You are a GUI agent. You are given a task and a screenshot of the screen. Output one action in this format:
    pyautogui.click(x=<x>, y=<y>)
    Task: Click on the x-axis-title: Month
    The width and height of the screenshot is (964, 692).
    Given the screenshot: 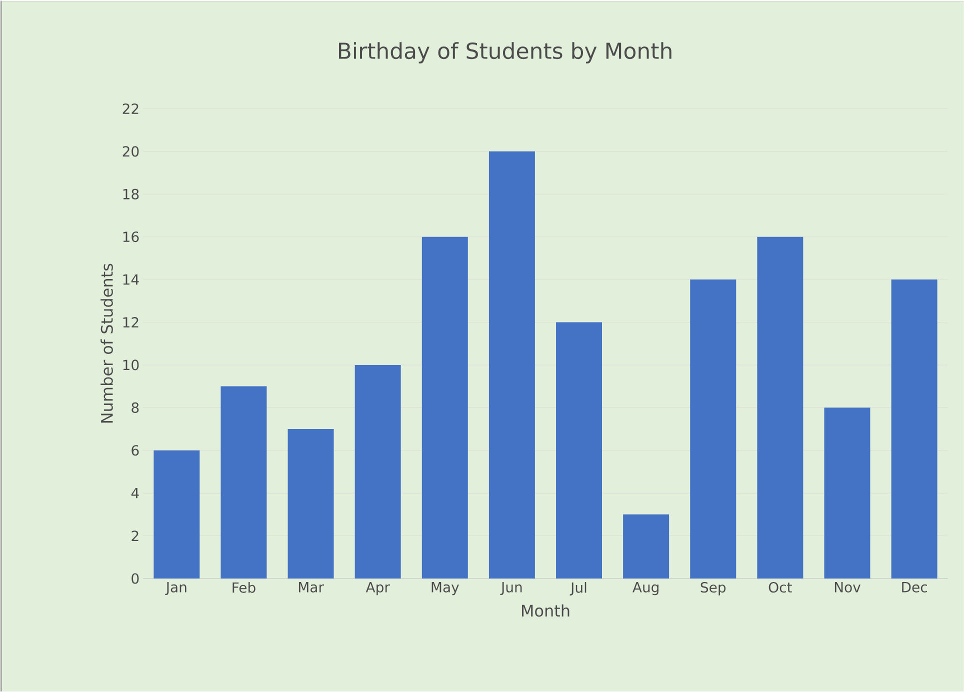 What is the action you would take?
    pyautogui.click(x=546, y=610)
    